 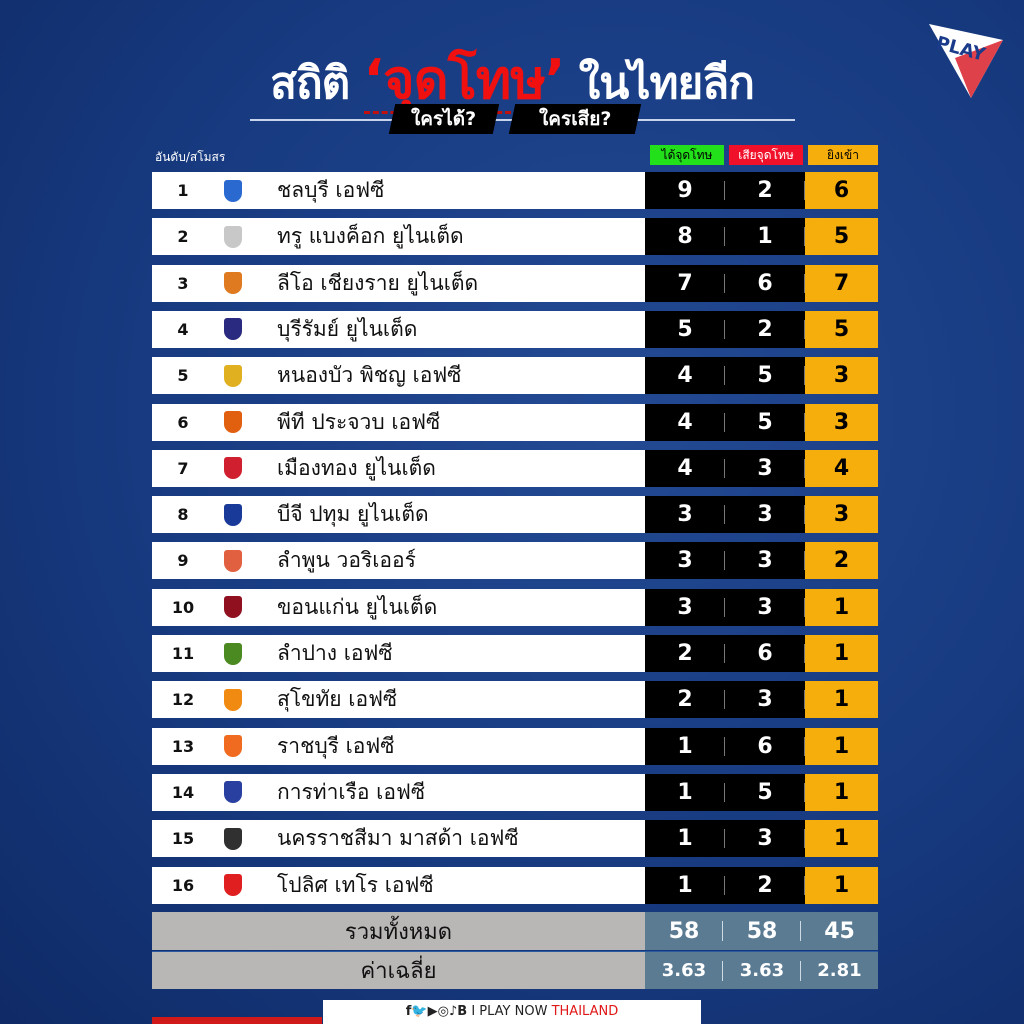 I want to click on team-cell: 5 หนองบัว พิชญ เอฟซี, so click(x=398, y=376).